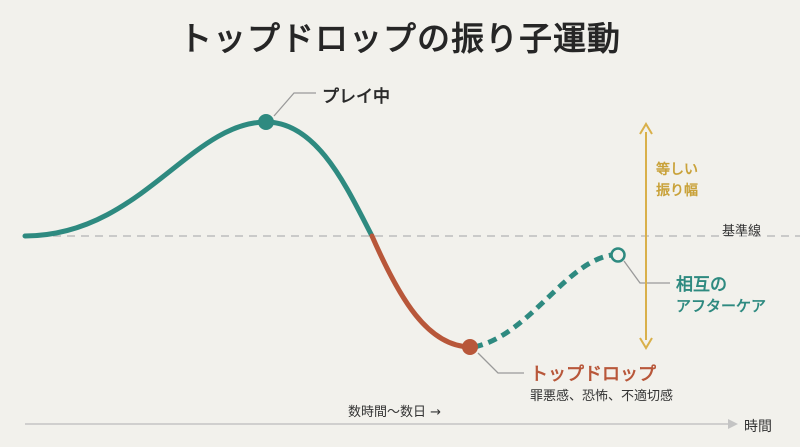 This screenshot has height=447, width=800. Describe the element at coordinates (266, 122) in the screenshot. I see `peak-marker` at that location.